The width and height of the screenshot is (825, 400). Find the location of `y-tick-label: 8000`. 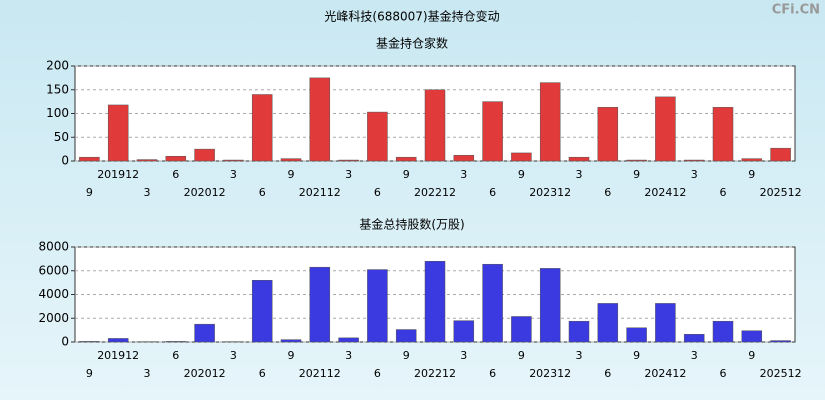

y-tick-label: 8000 is located at coordinates (53, 247).